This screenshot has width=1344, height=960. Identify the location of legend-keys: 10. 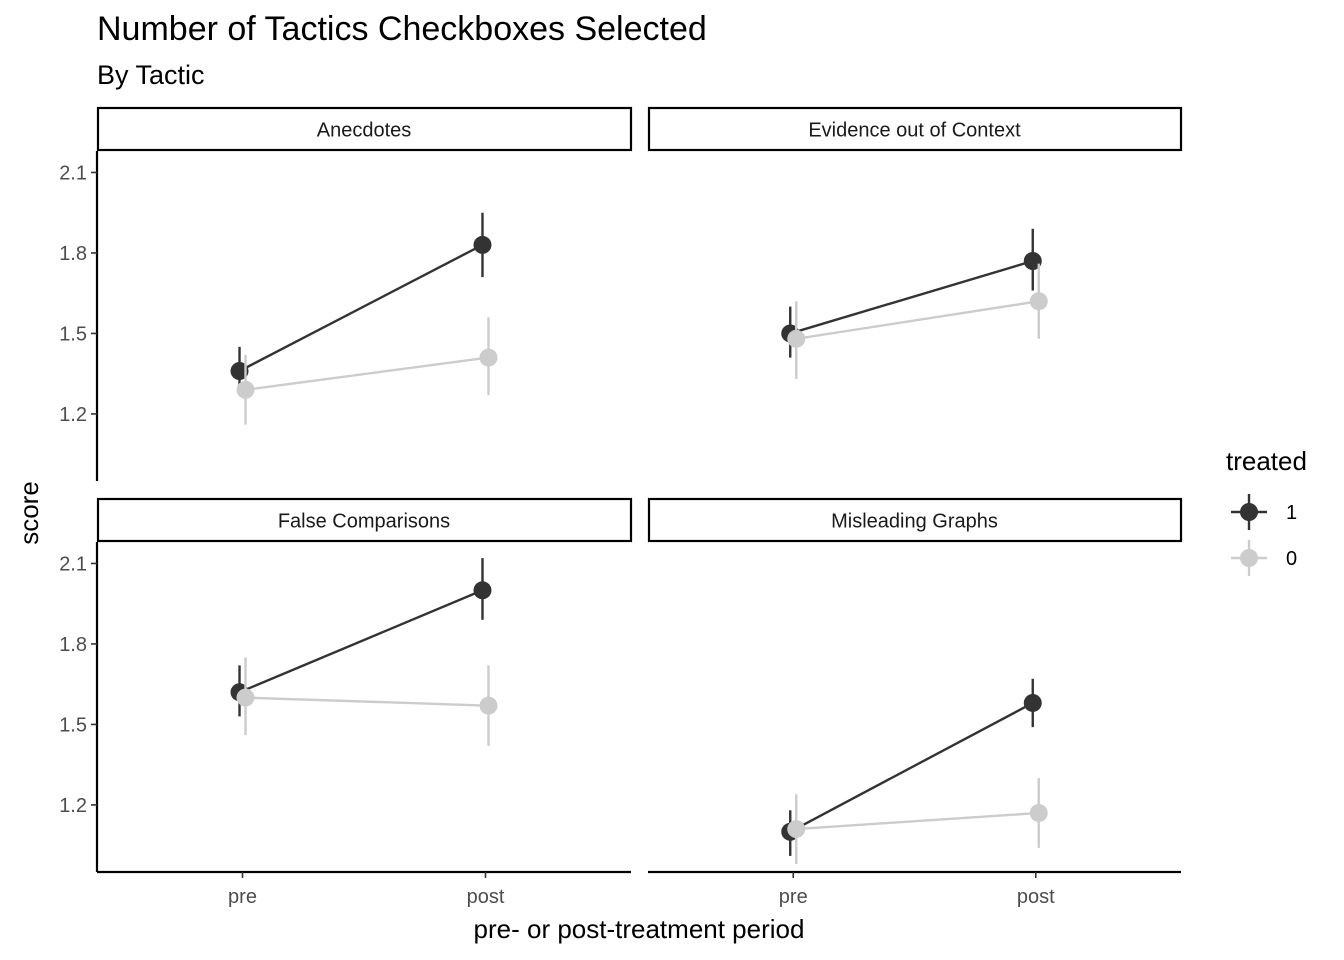
(1264, 535).